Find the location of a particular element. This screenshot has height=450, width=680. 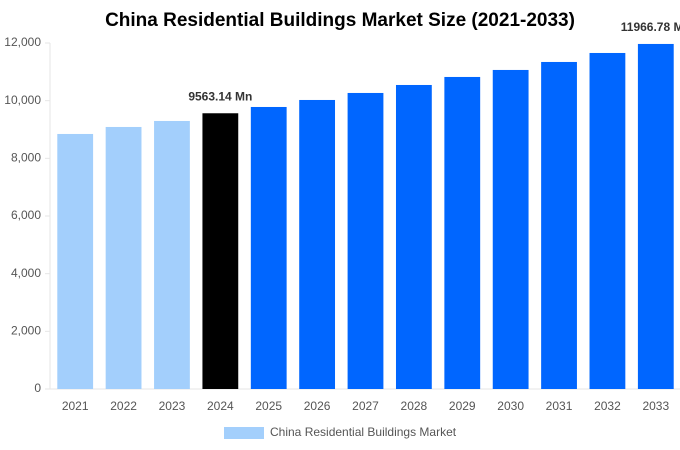

x-tick-label: 2026 is located at coordinates (317, 406).